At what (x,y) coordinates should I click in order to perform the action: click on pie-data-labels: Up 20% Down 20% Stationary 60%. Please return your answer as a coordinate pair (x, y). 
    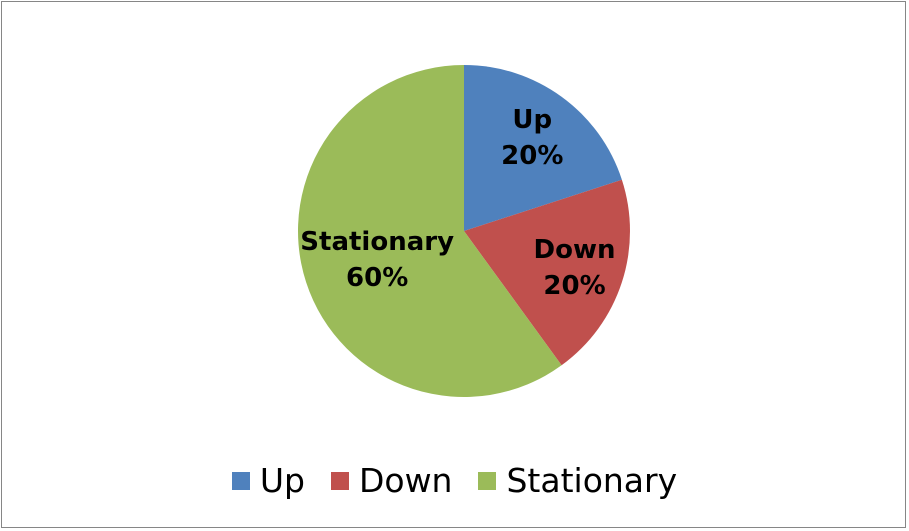
    Looking at the image, I should click on (457, 203).